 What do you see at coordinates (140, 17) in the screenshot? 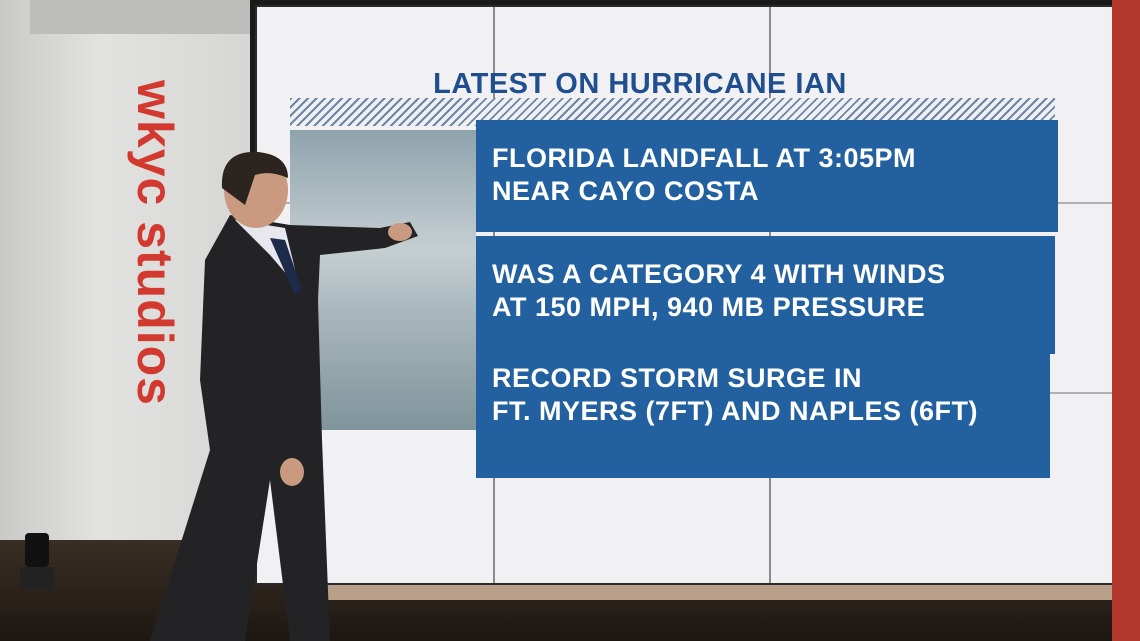
I see `wall-header` at bounding box center [140, 17].